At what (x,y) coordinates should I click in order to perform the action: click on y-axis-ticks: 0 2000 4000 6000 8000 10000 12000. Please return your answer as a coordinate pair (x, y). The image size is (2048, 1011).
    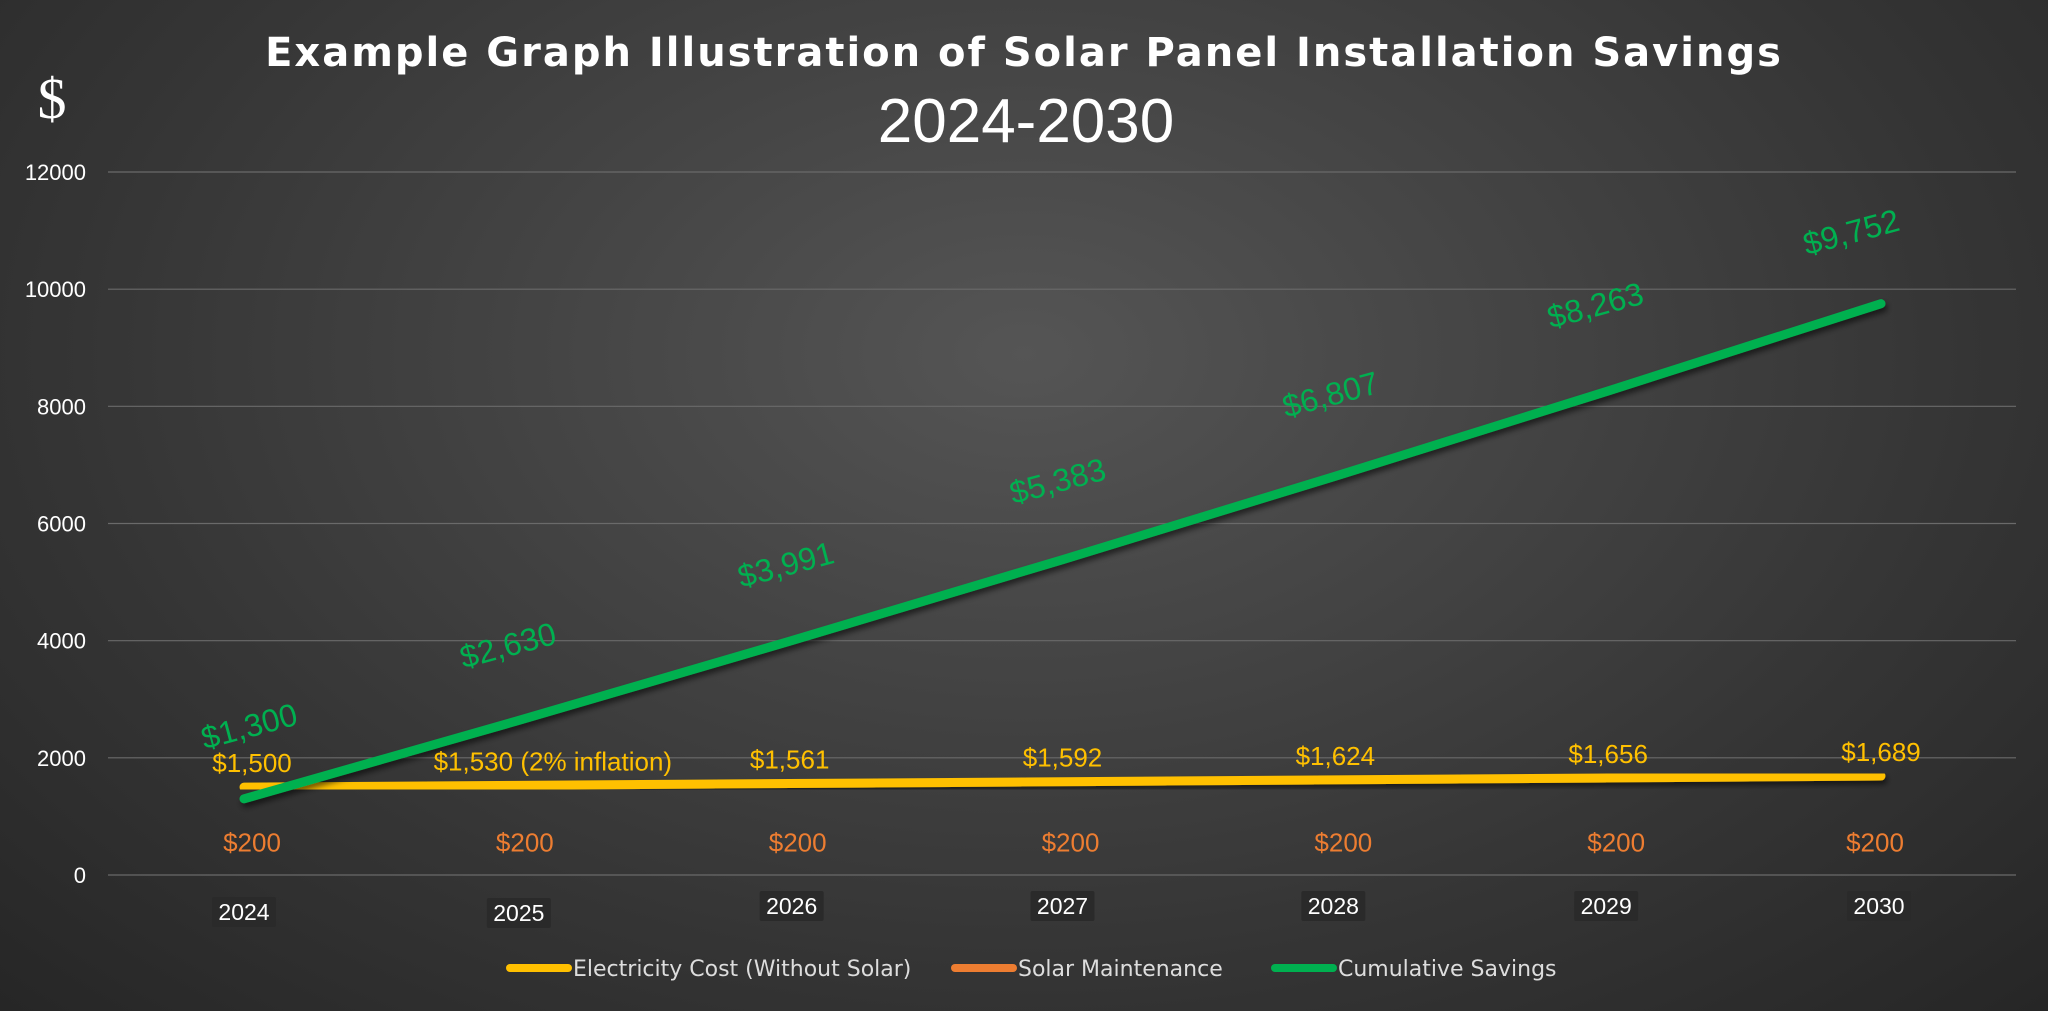
    Looking at the image, I should click on (55, 524).